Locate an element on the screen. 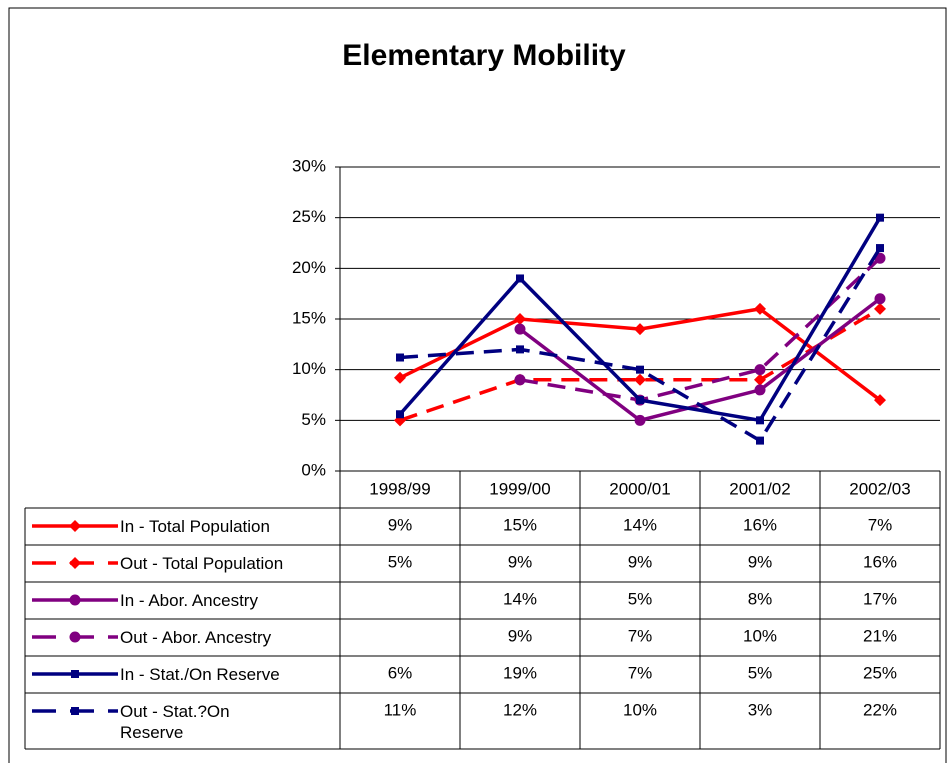  table-value: 8% is located at coordinates (760, 598).